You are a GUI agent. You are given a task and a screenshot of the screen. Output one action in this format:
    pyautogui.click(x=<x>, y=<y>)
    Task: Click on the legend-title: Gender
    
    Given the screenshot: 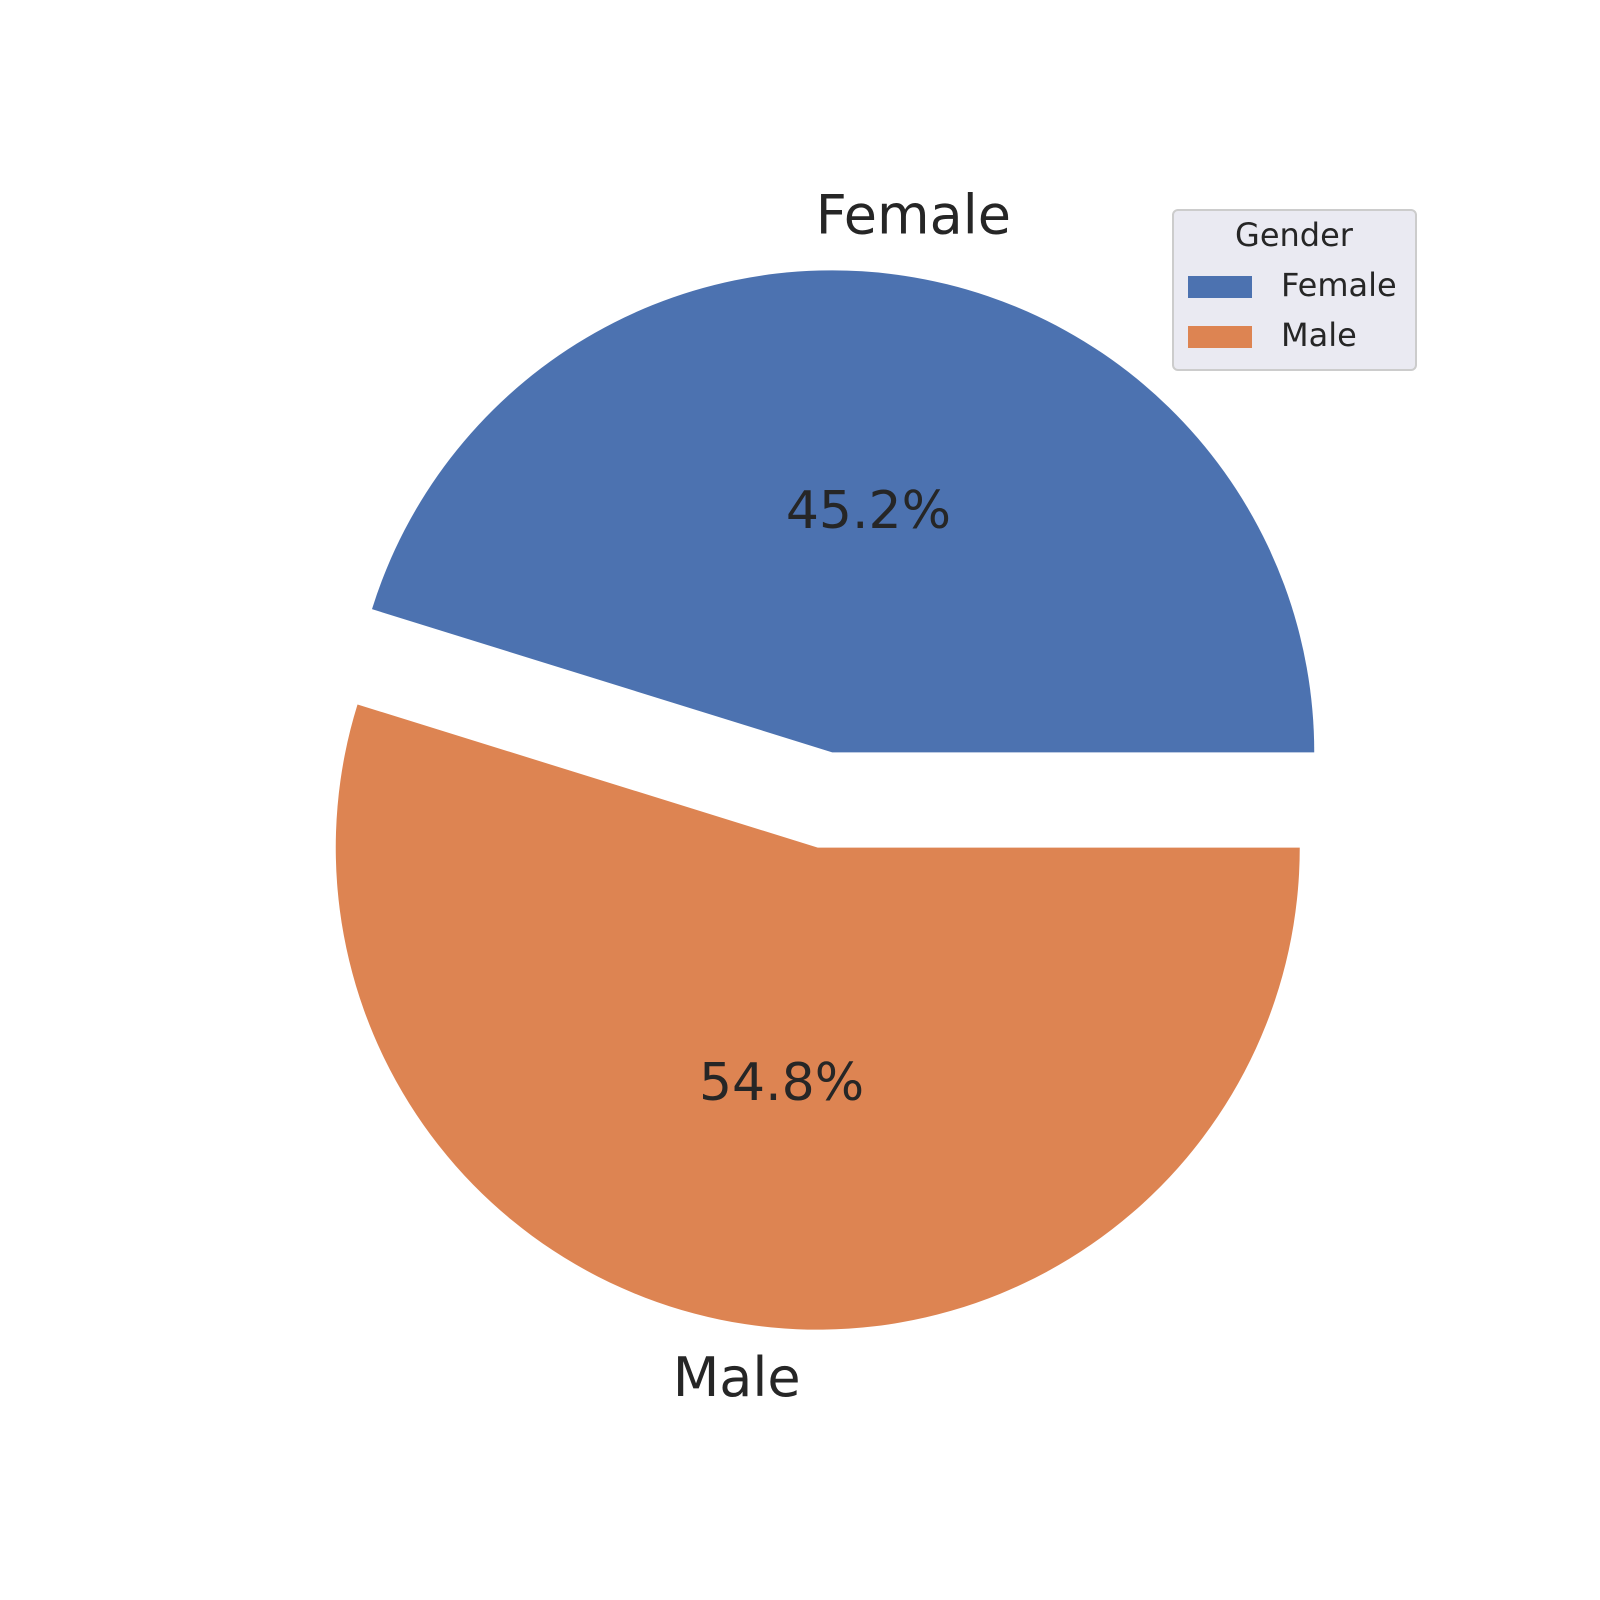 What is the action you would take?
    pyautogui.click(x=1294, y=235)
    